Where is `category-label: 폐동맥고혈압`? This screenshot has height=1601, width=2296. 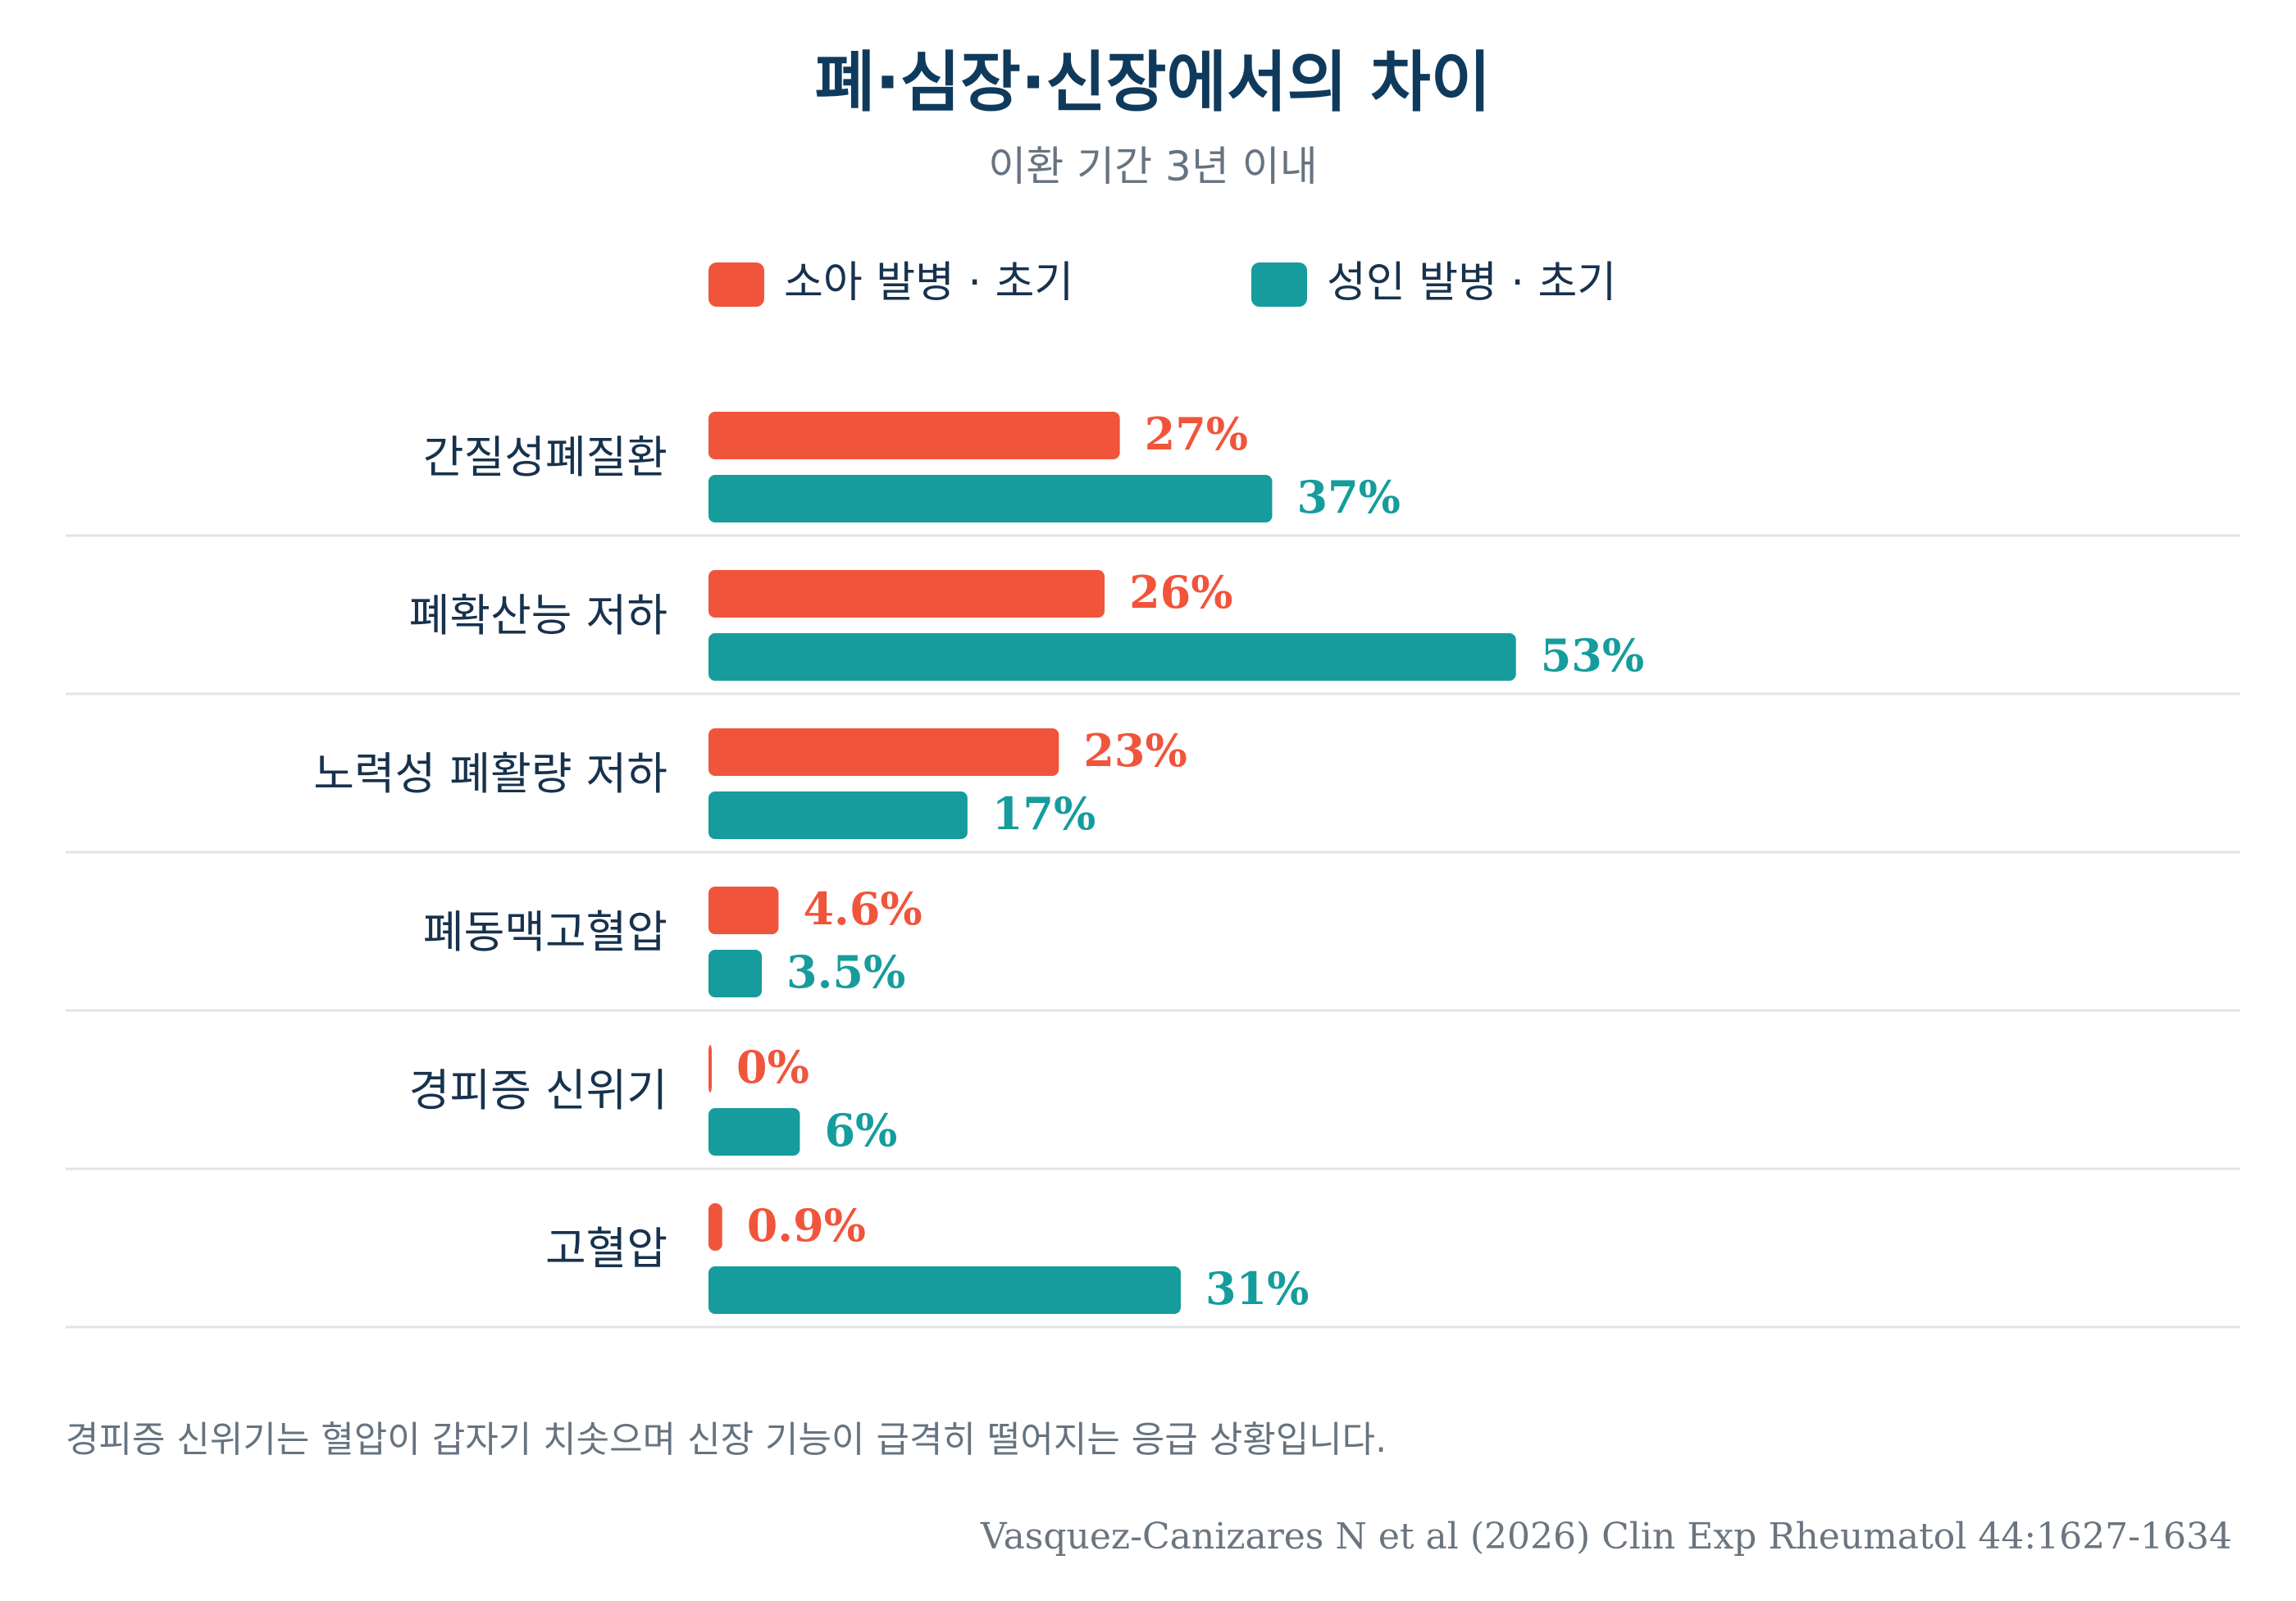
category-label: 폐동맥고혈압 is located at coordinates (545, 932).